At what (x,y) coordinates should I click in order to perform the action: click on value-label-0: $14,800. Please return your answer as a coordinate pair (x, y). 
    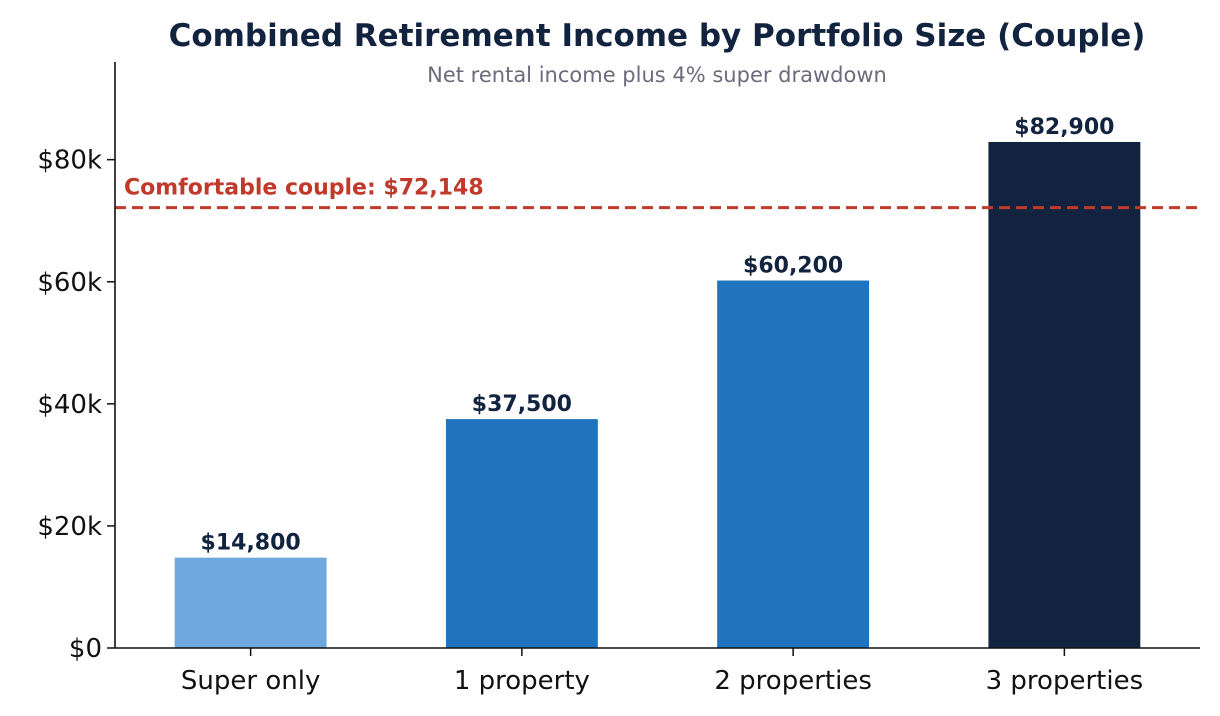
    Looking at the image, I should click on (251, 543).